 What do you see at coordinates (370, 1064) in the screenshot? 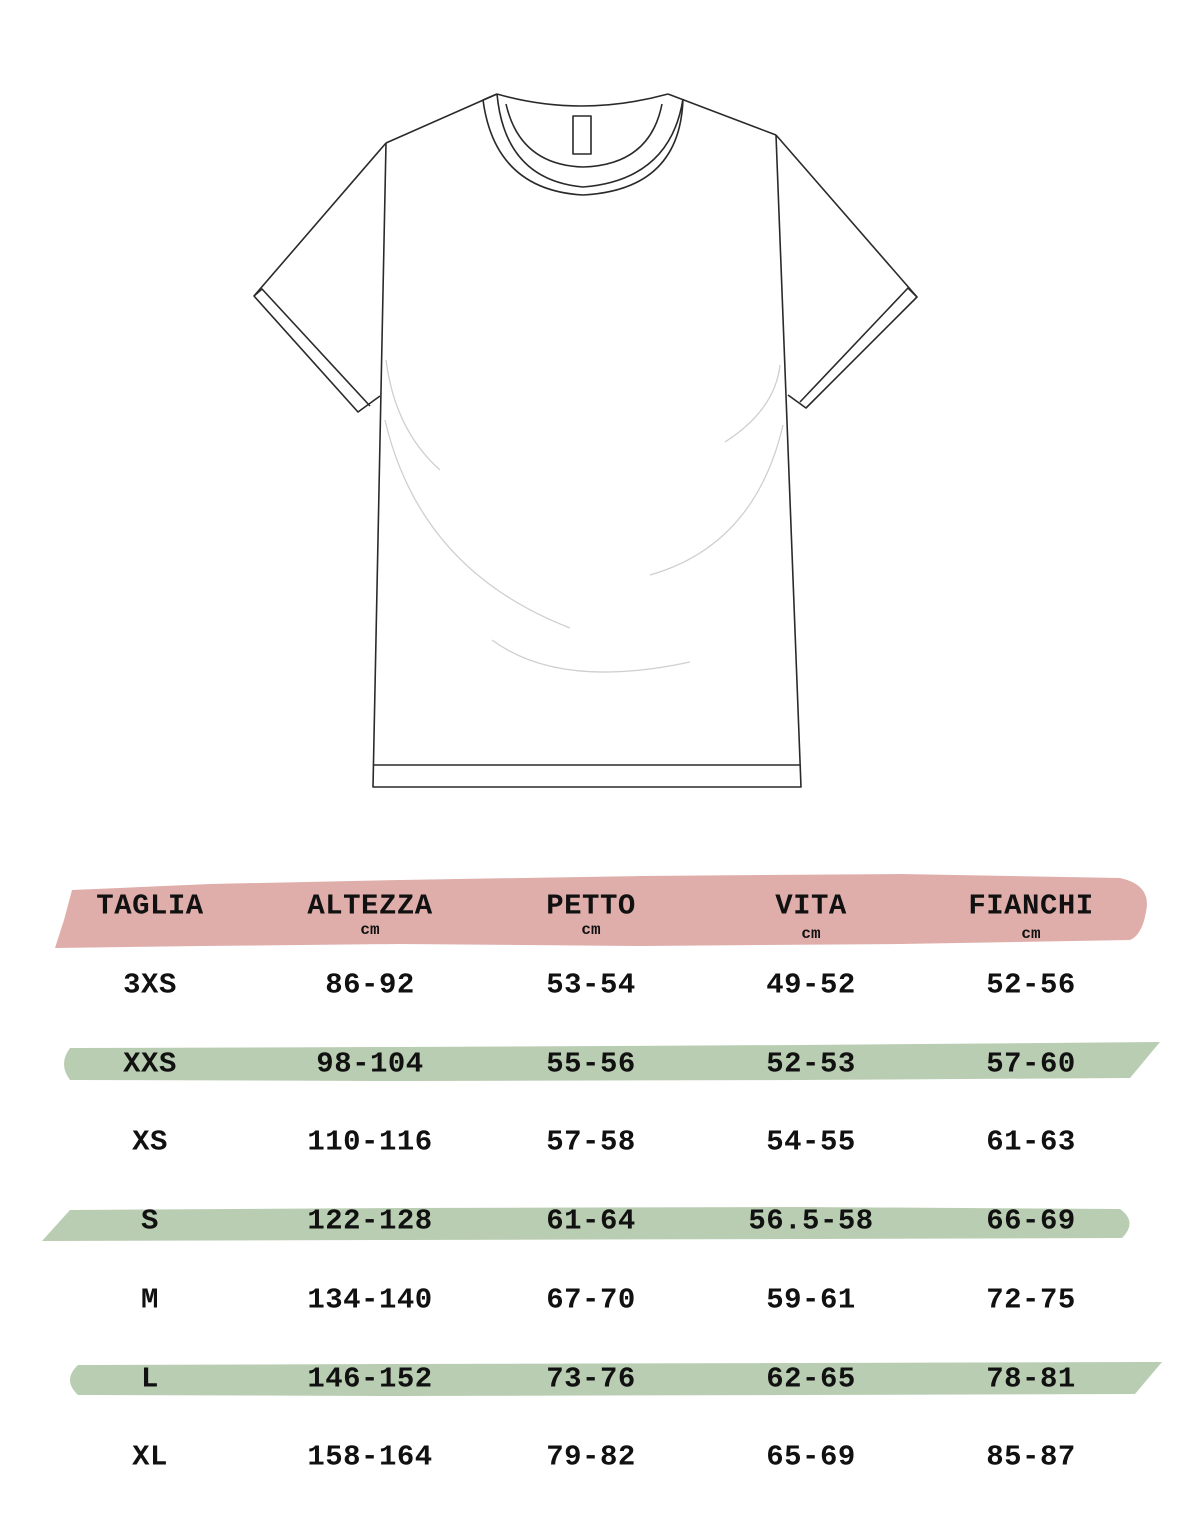
I see `table-cell: 98-104` at bounding box center [370, 1064].